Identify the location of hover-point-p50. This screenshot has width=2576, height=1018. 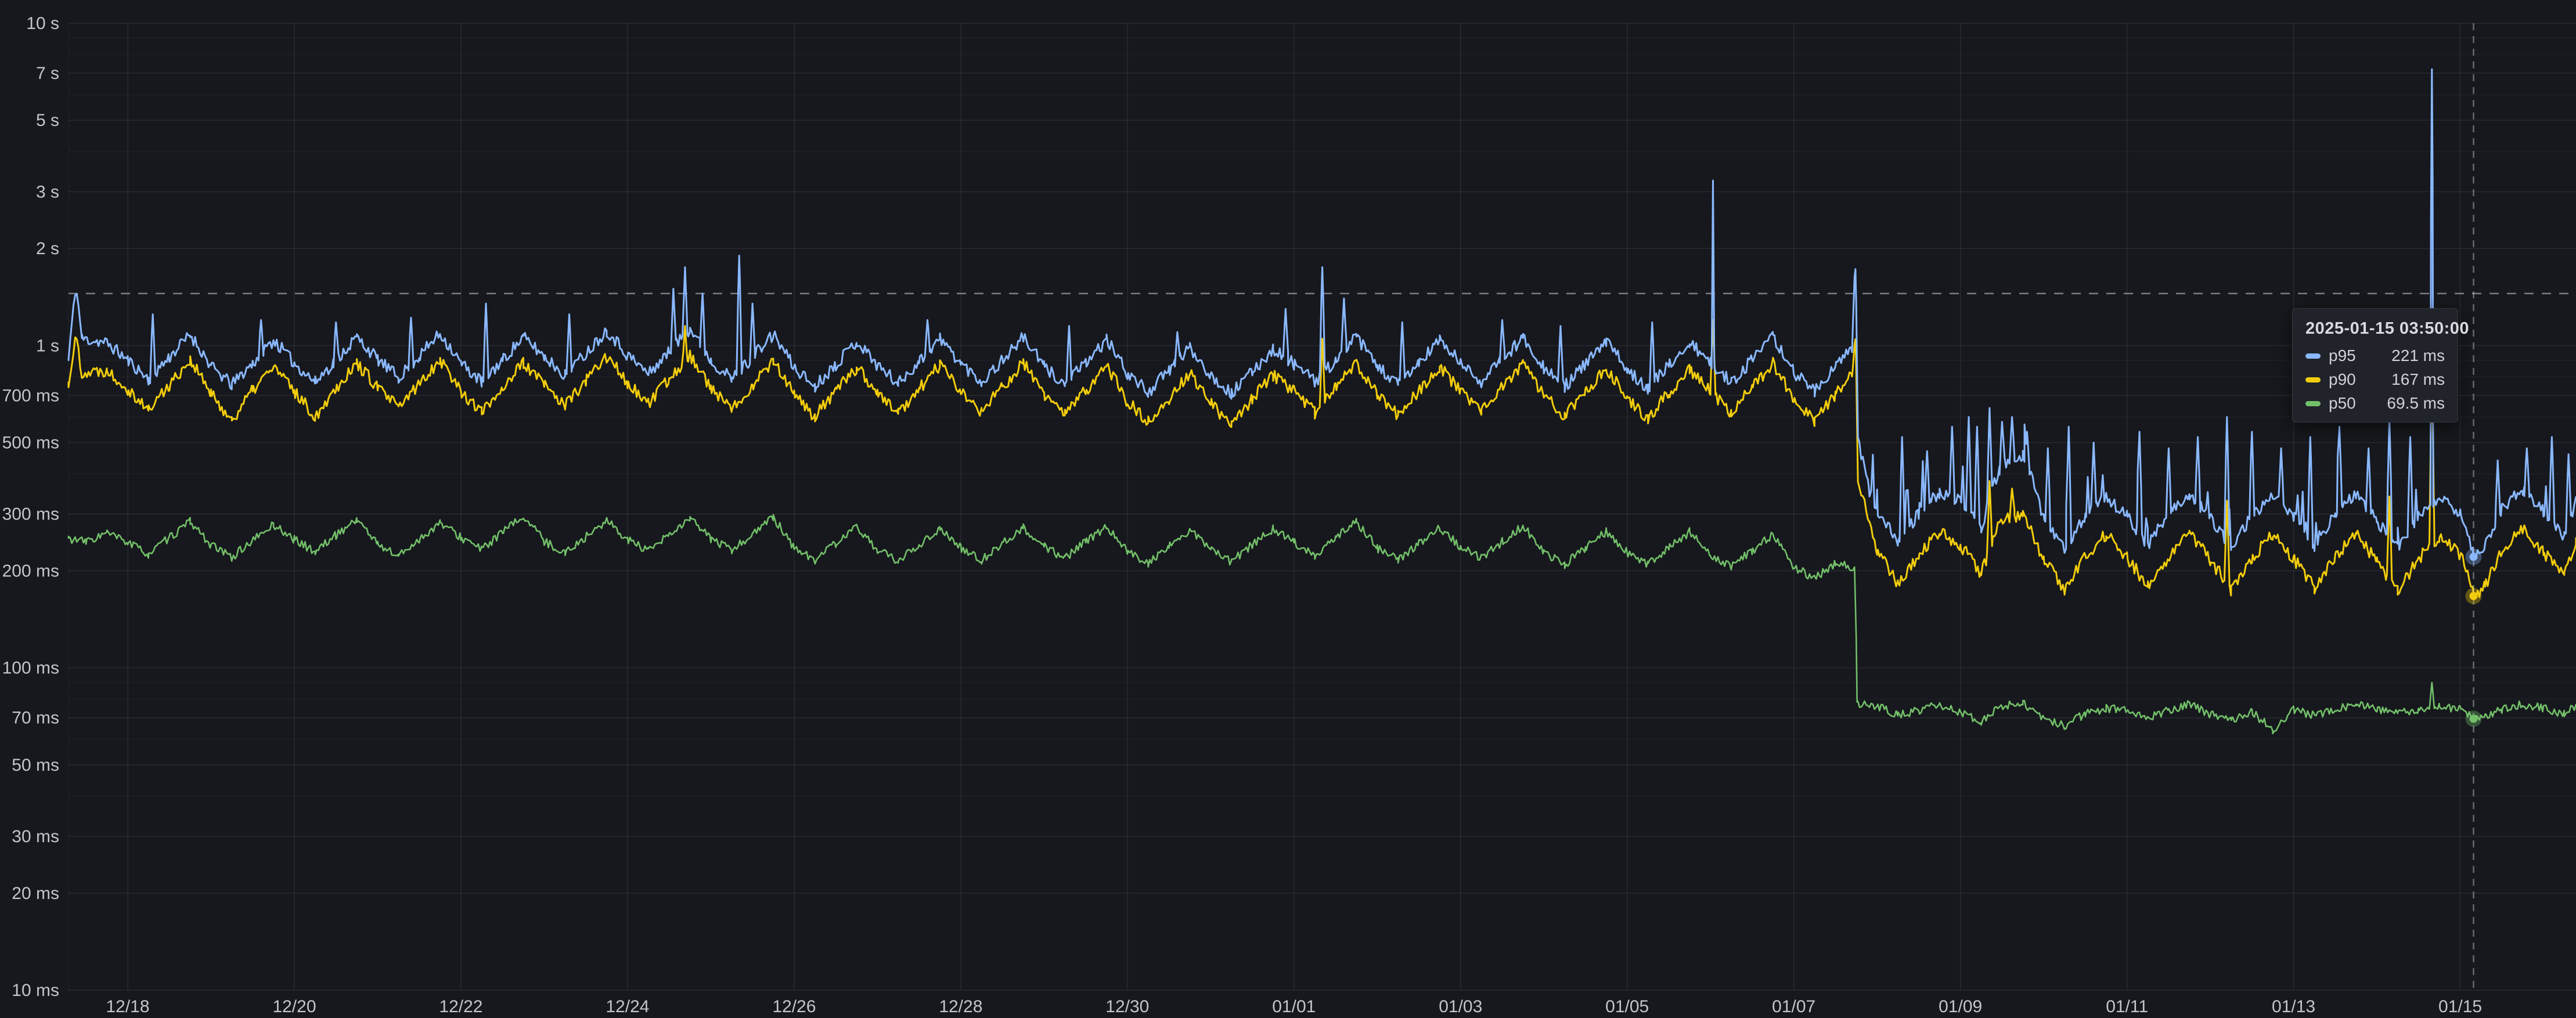
(2473, 719).